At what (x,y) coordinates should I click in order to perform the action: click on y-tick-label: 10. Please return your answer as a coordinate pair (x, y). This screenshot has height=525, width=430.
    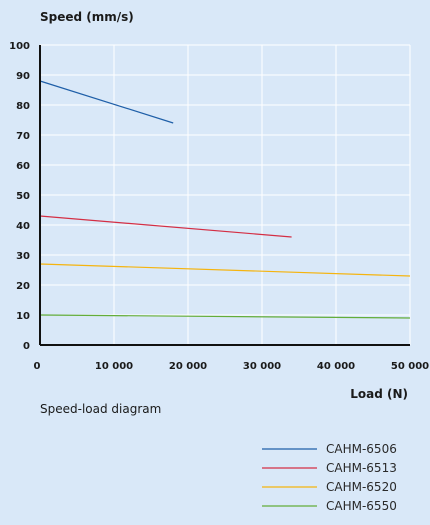
    Looking at the image, I should click on (23, 316).